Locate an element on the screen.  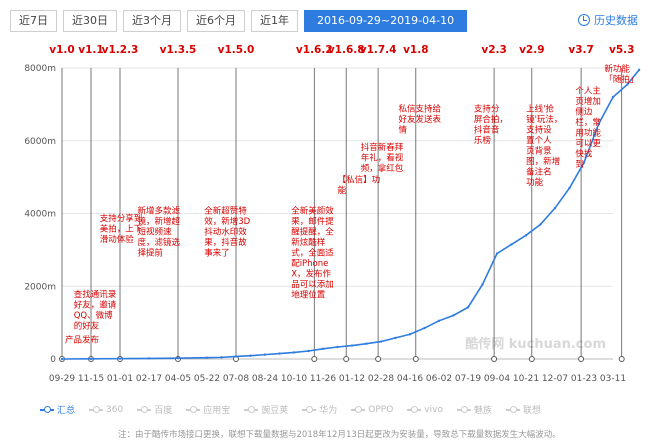
annotation-line: 美拍，上下 is located at coordinates (121, 228).